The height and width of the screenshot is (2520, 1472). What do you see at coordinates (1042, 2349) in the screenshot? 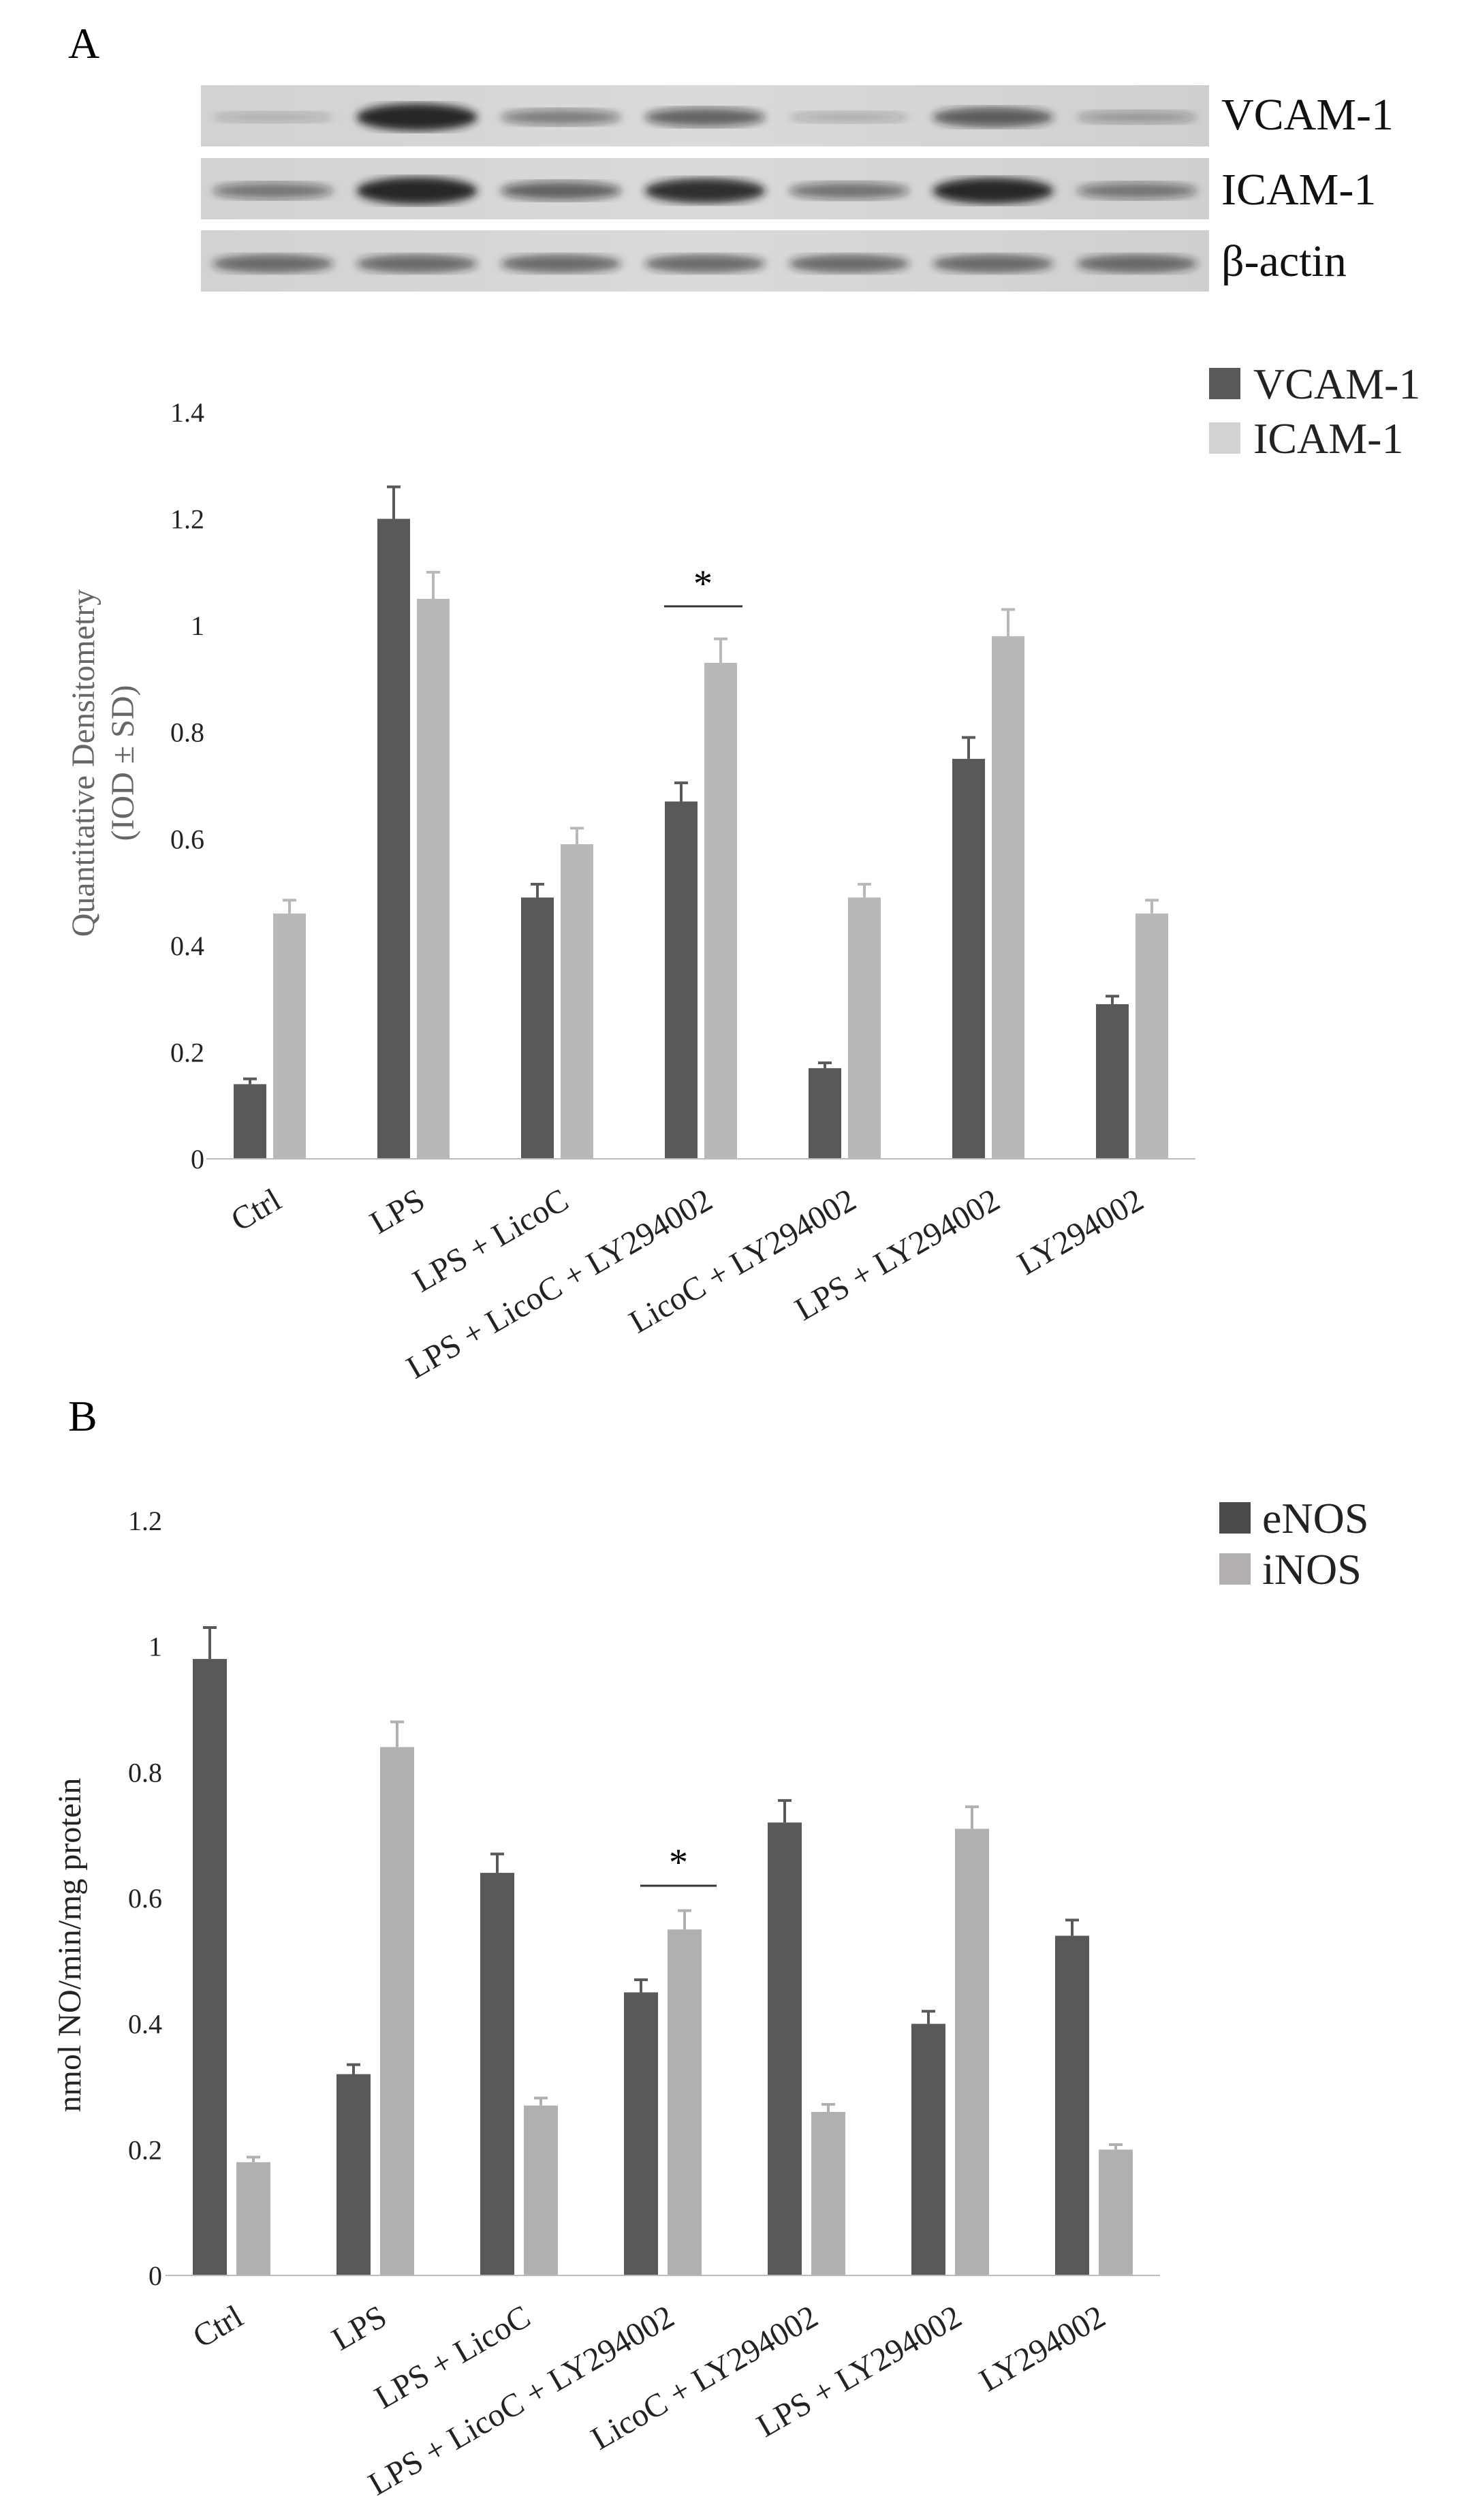
I see `chartB-category-label-7: LY294002` at bounding box center [1042, 2349].